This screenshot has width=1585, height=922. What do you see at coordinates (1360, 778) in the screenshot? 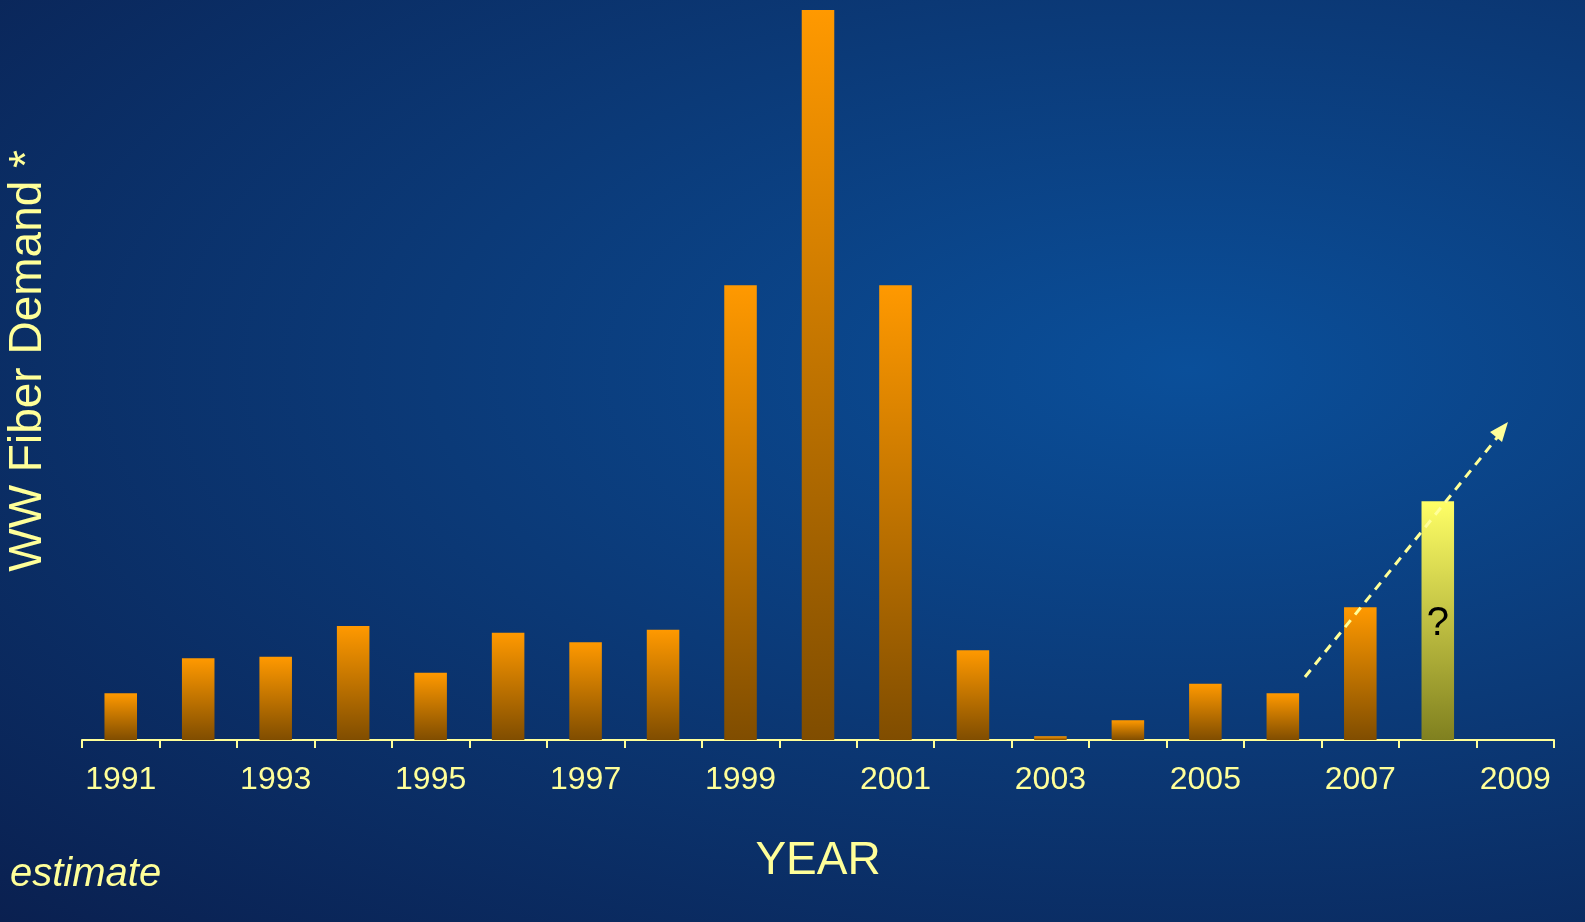
I see `x-tick-label: 2007` at bounding box center [1360, 778].